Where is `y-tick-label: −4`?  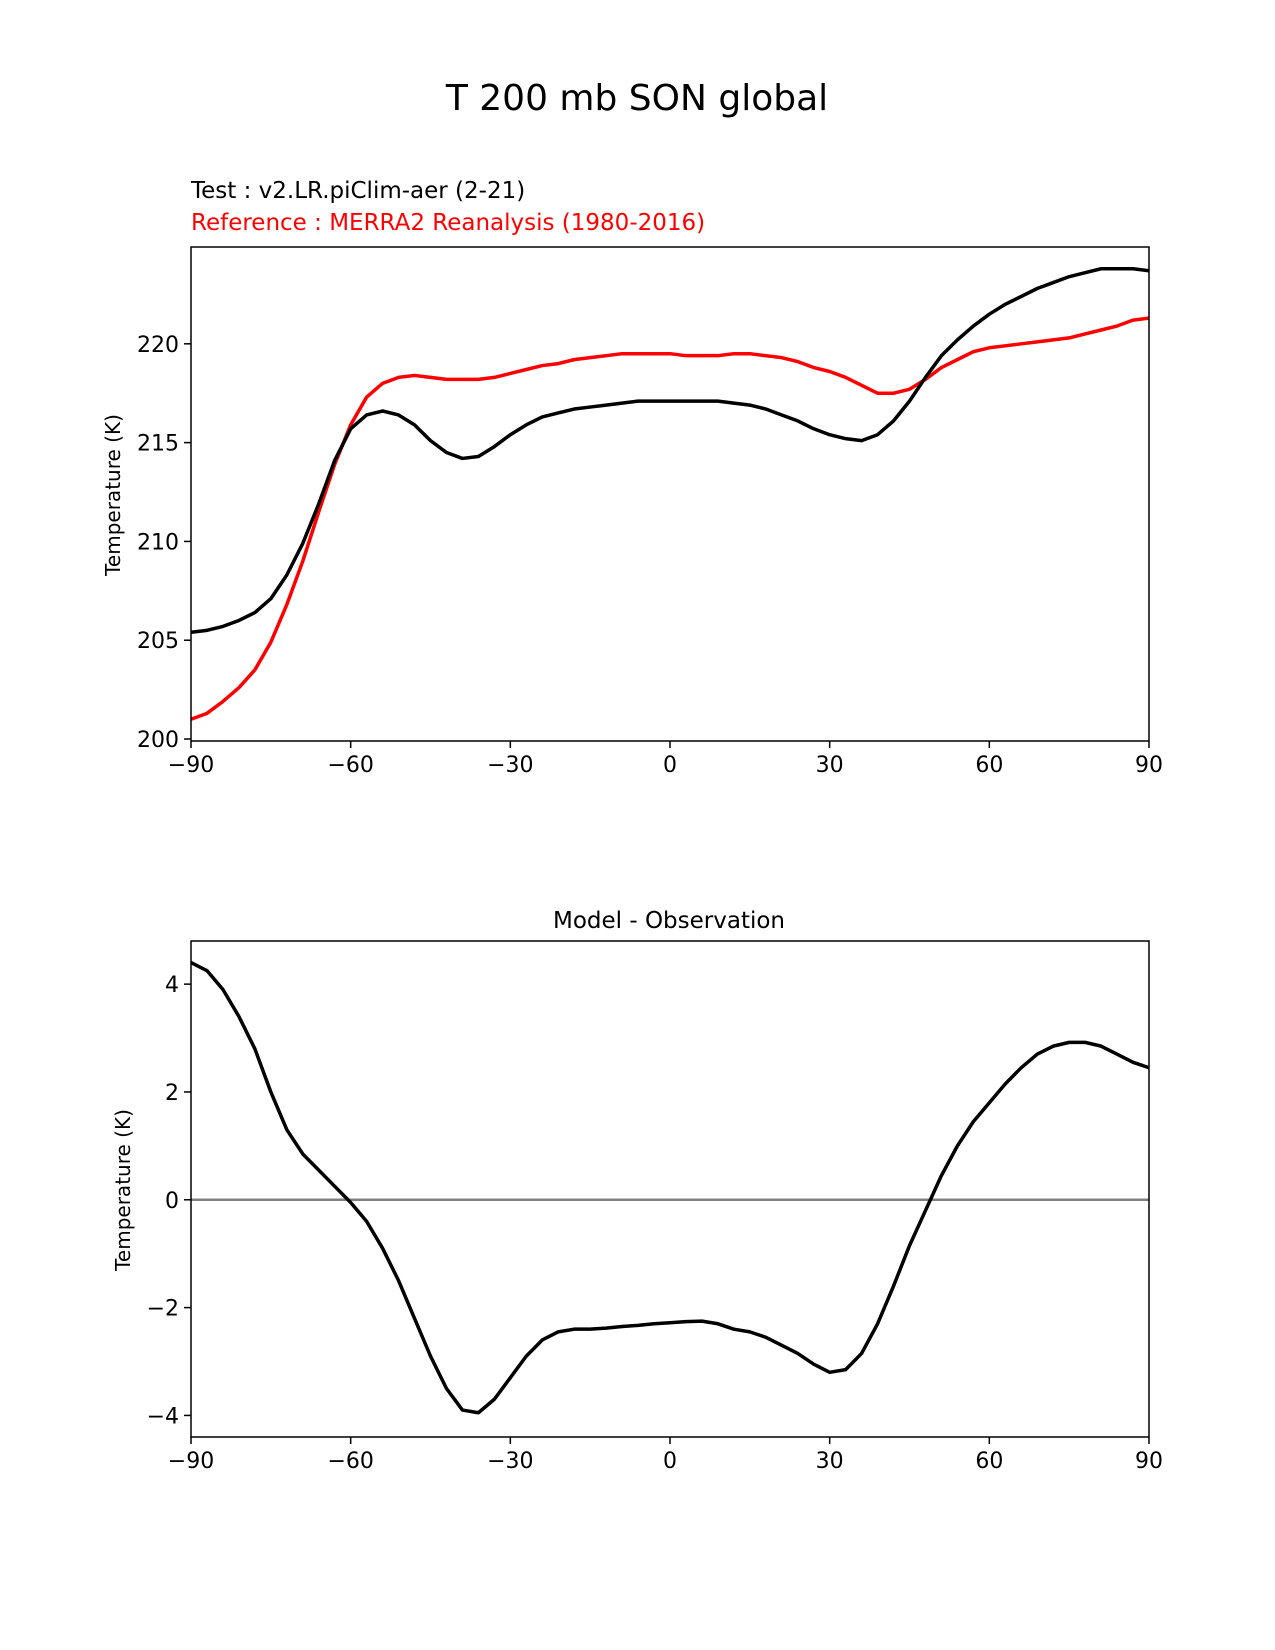
y-tick-label: −4 is located at coordinates (163, 1416).